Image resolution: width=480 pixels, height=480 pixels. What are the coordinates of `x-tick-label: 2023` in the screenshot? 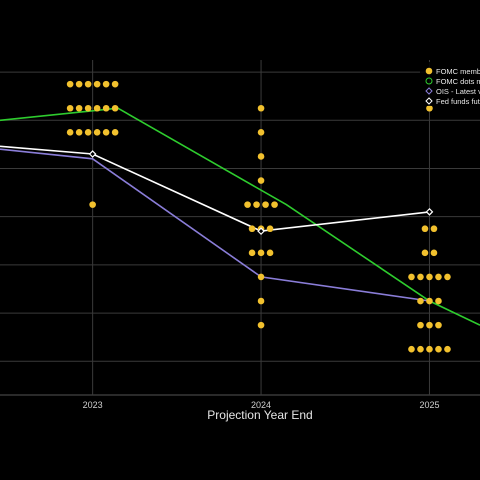 It's located at (93, 405).